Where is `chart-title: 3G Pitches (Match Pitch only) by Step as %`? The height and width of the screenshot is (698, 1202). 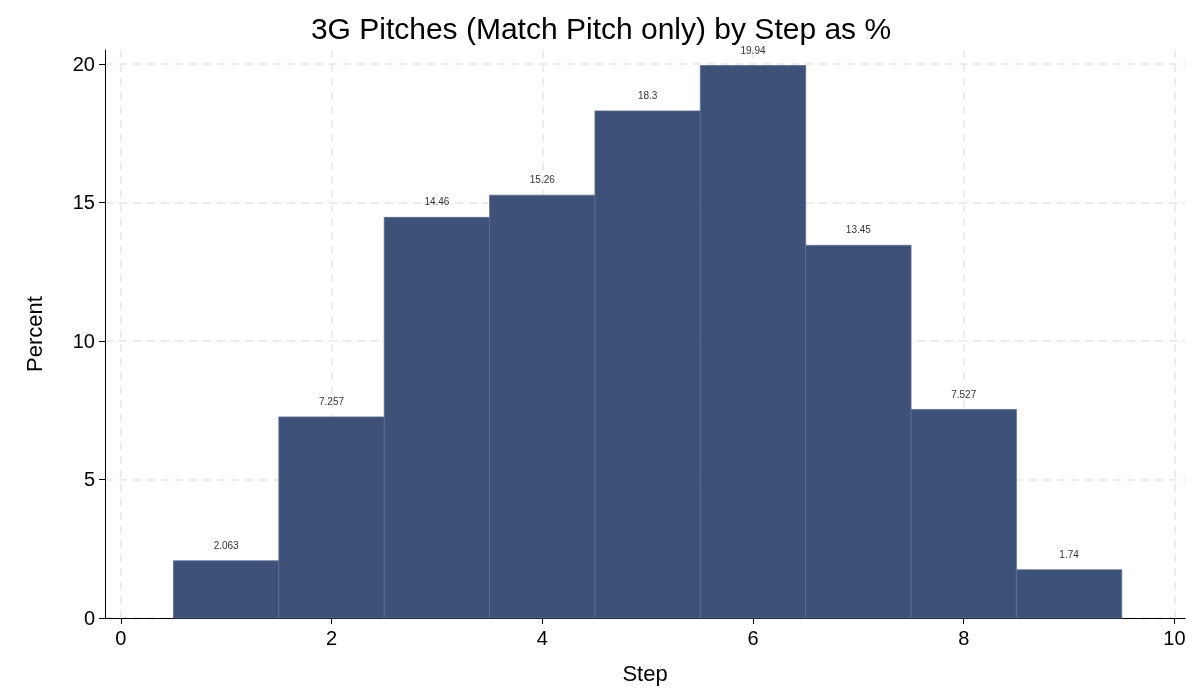
chart-title: 3G Pitches (Match Pitch only) by Step as % is located at coordinates (601, 28).